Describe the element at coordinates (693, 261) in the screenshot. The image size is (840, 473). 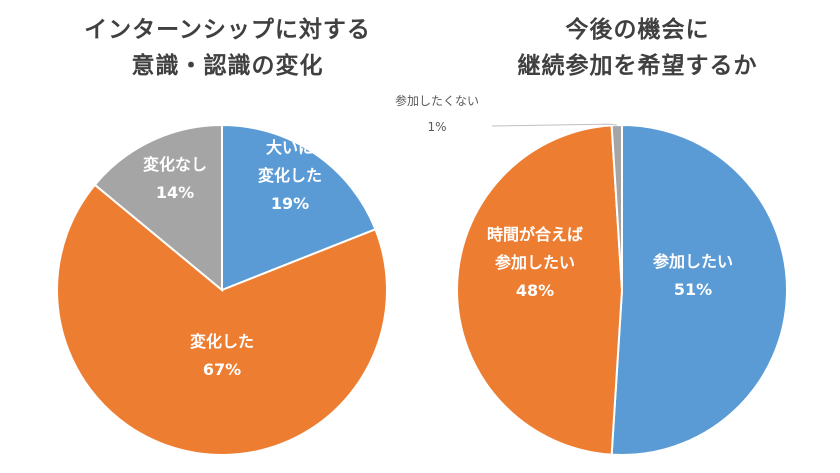
I see `chart2-slice-1-name: 参加したい` at that location.